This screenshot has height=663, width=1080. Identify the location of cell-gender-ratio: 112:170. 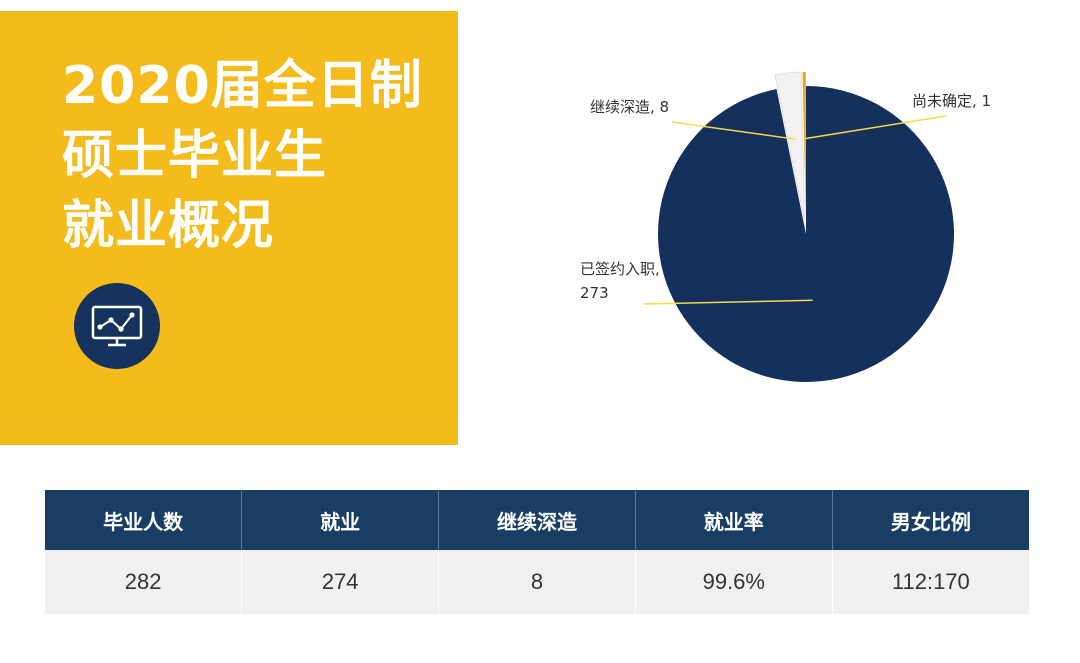
(930, 582).